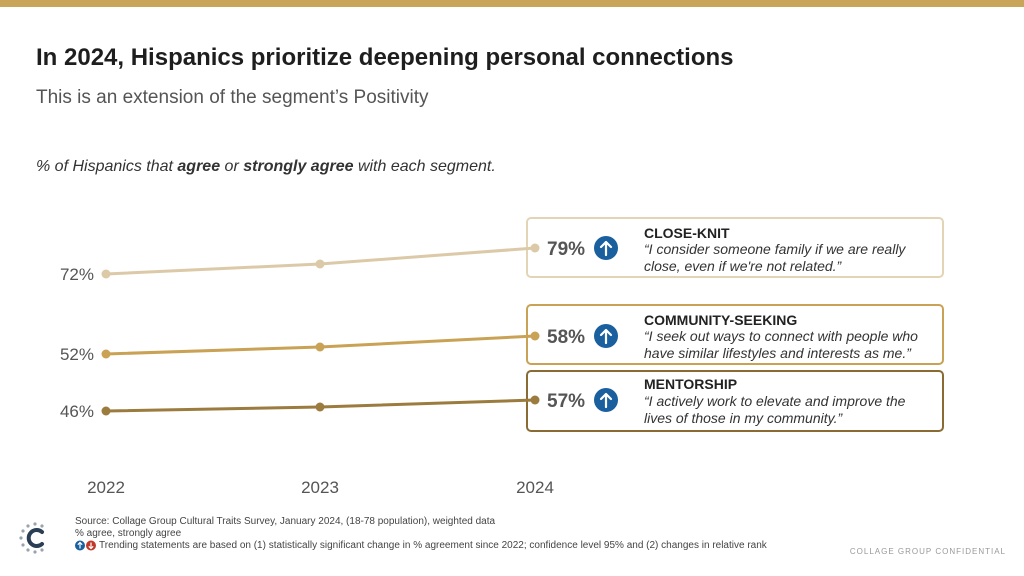 This screenshot has height=576, width=1024. What do you see at coordinates (512, 3) in the screenshot?
I see `top-accent-bar` at bounding box center [512, 3].